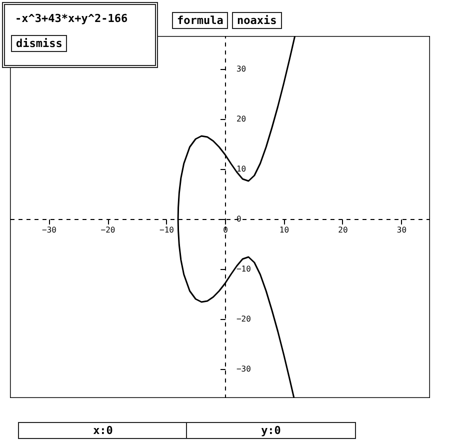 This screenshot has width=450, height=444. Describe the element at coordinates (241, 169) in the screenshot. I see `y-tick-label: 10` at that location.